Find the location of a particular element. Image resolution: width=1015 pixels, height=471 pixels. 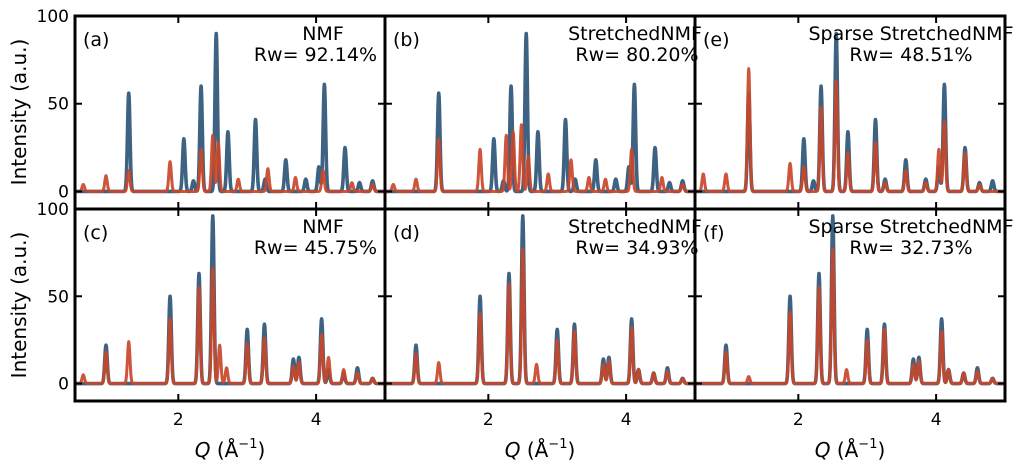

panel-label-a: (a) is located at coordinates (96, 40).